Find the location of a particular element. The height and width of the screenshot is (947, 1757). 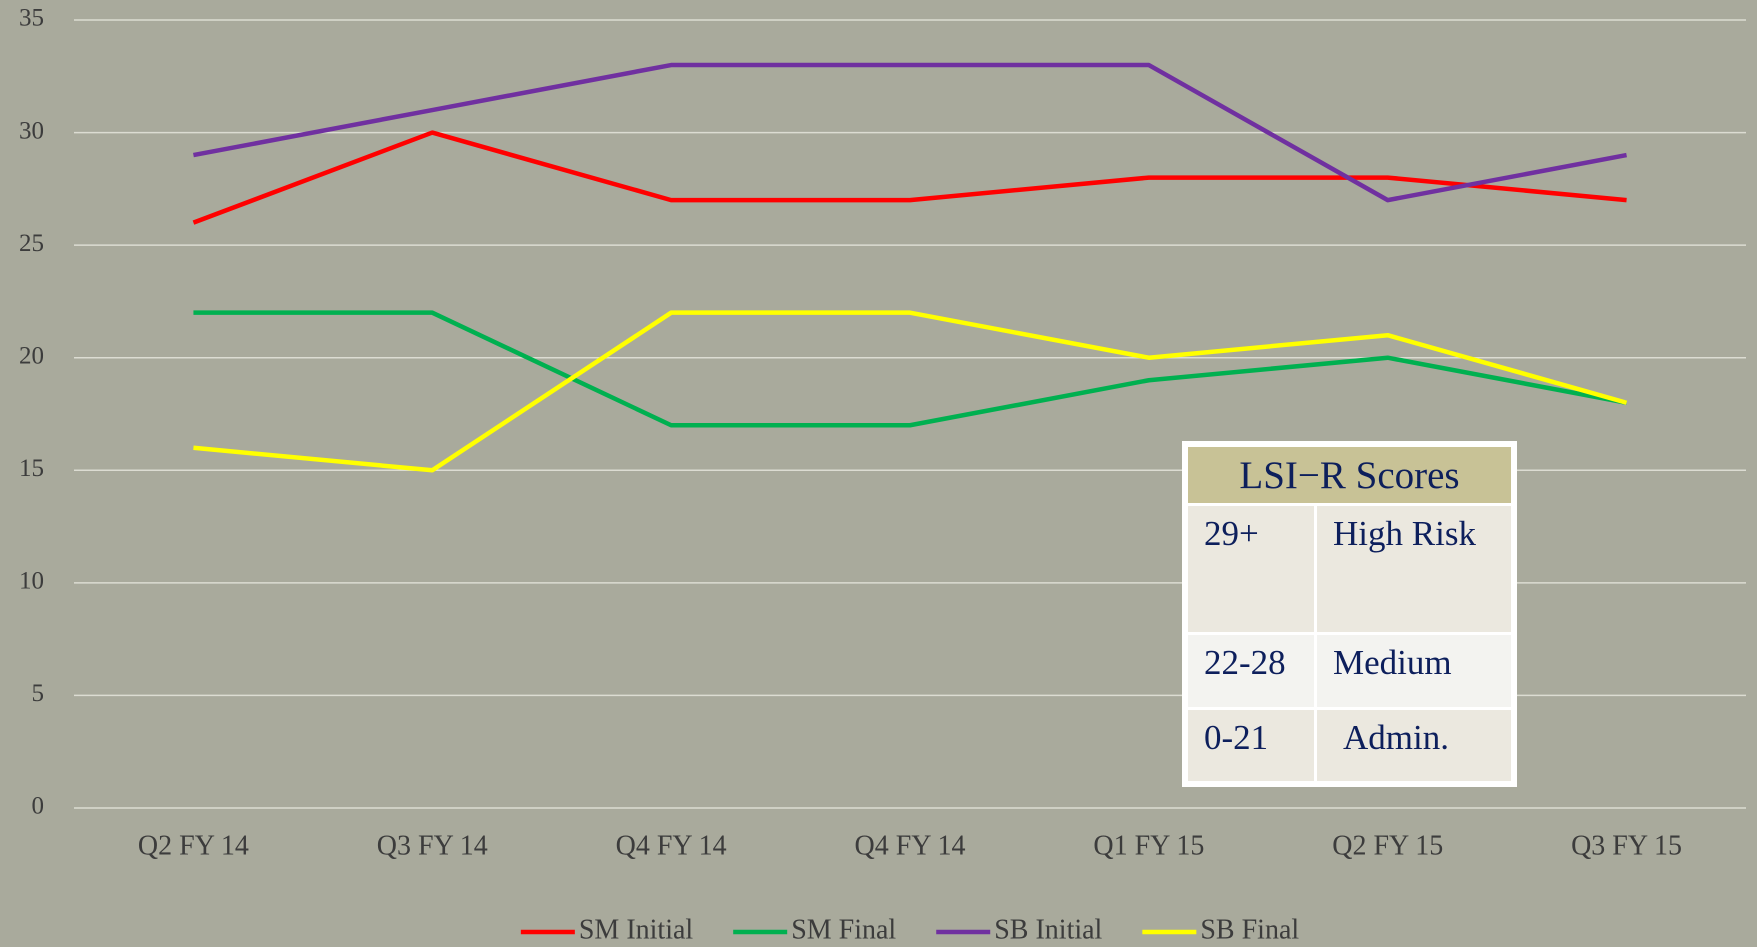

x-tick-label: Q2 FY 15 is located at coordinates (1387, 845).